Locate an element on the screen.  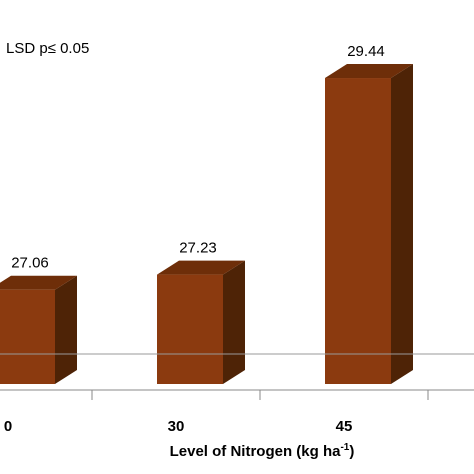
x-tick-labels: 0 30 45 is located at coordinates (178, 426).